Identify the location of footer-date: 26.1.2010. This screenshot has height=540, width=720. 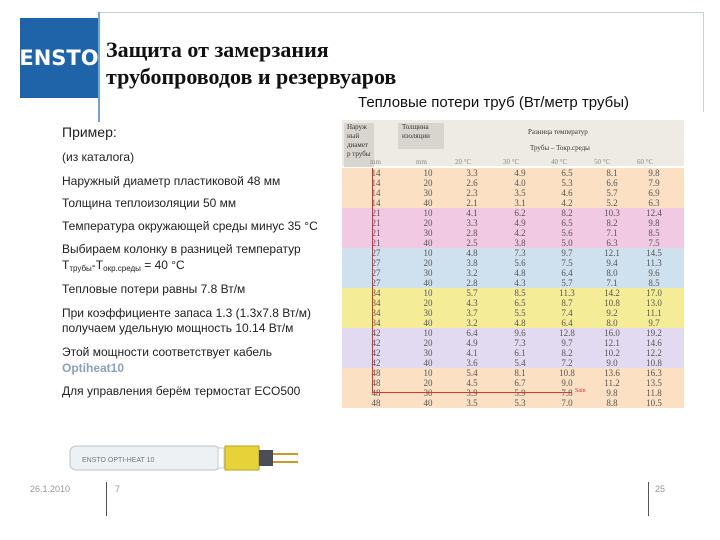
(50, 489).